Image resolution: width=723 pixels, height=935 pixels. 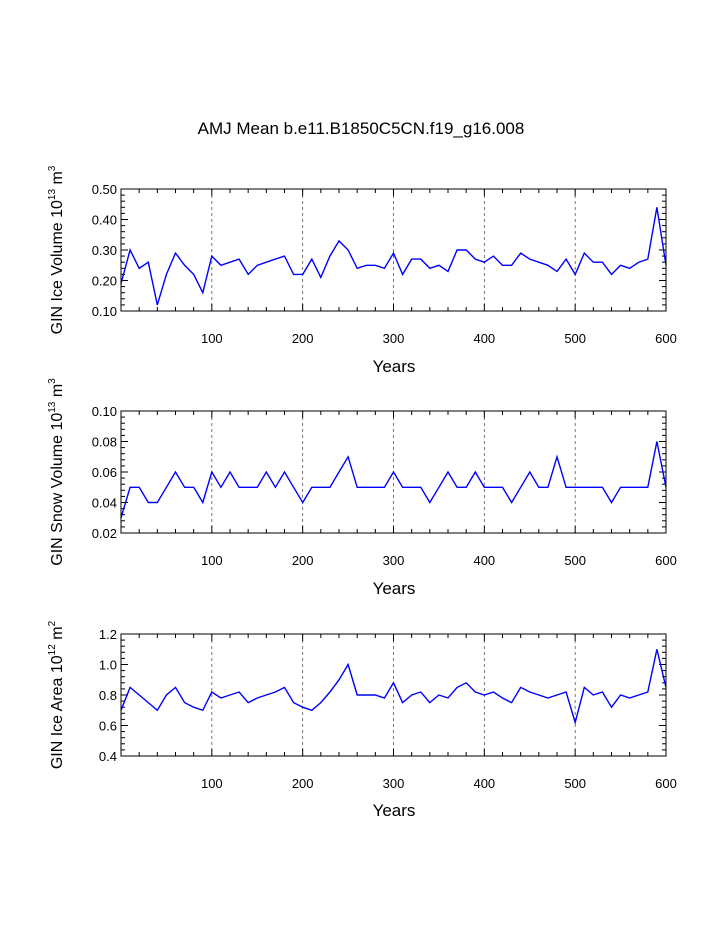 What do you see at coordinates (108, 665) in the screenshot?
I see `y-tick-label: 1.0` at bounding box center [108, 665].